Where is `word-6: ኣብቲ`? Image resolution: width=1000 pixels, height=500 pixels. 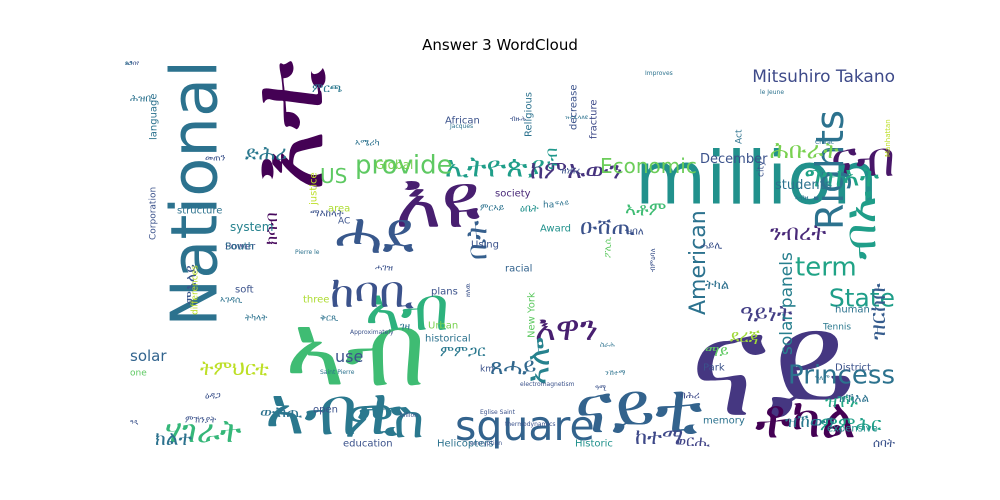
word-6: ኣብቲ is located at coordinates (334, 411).